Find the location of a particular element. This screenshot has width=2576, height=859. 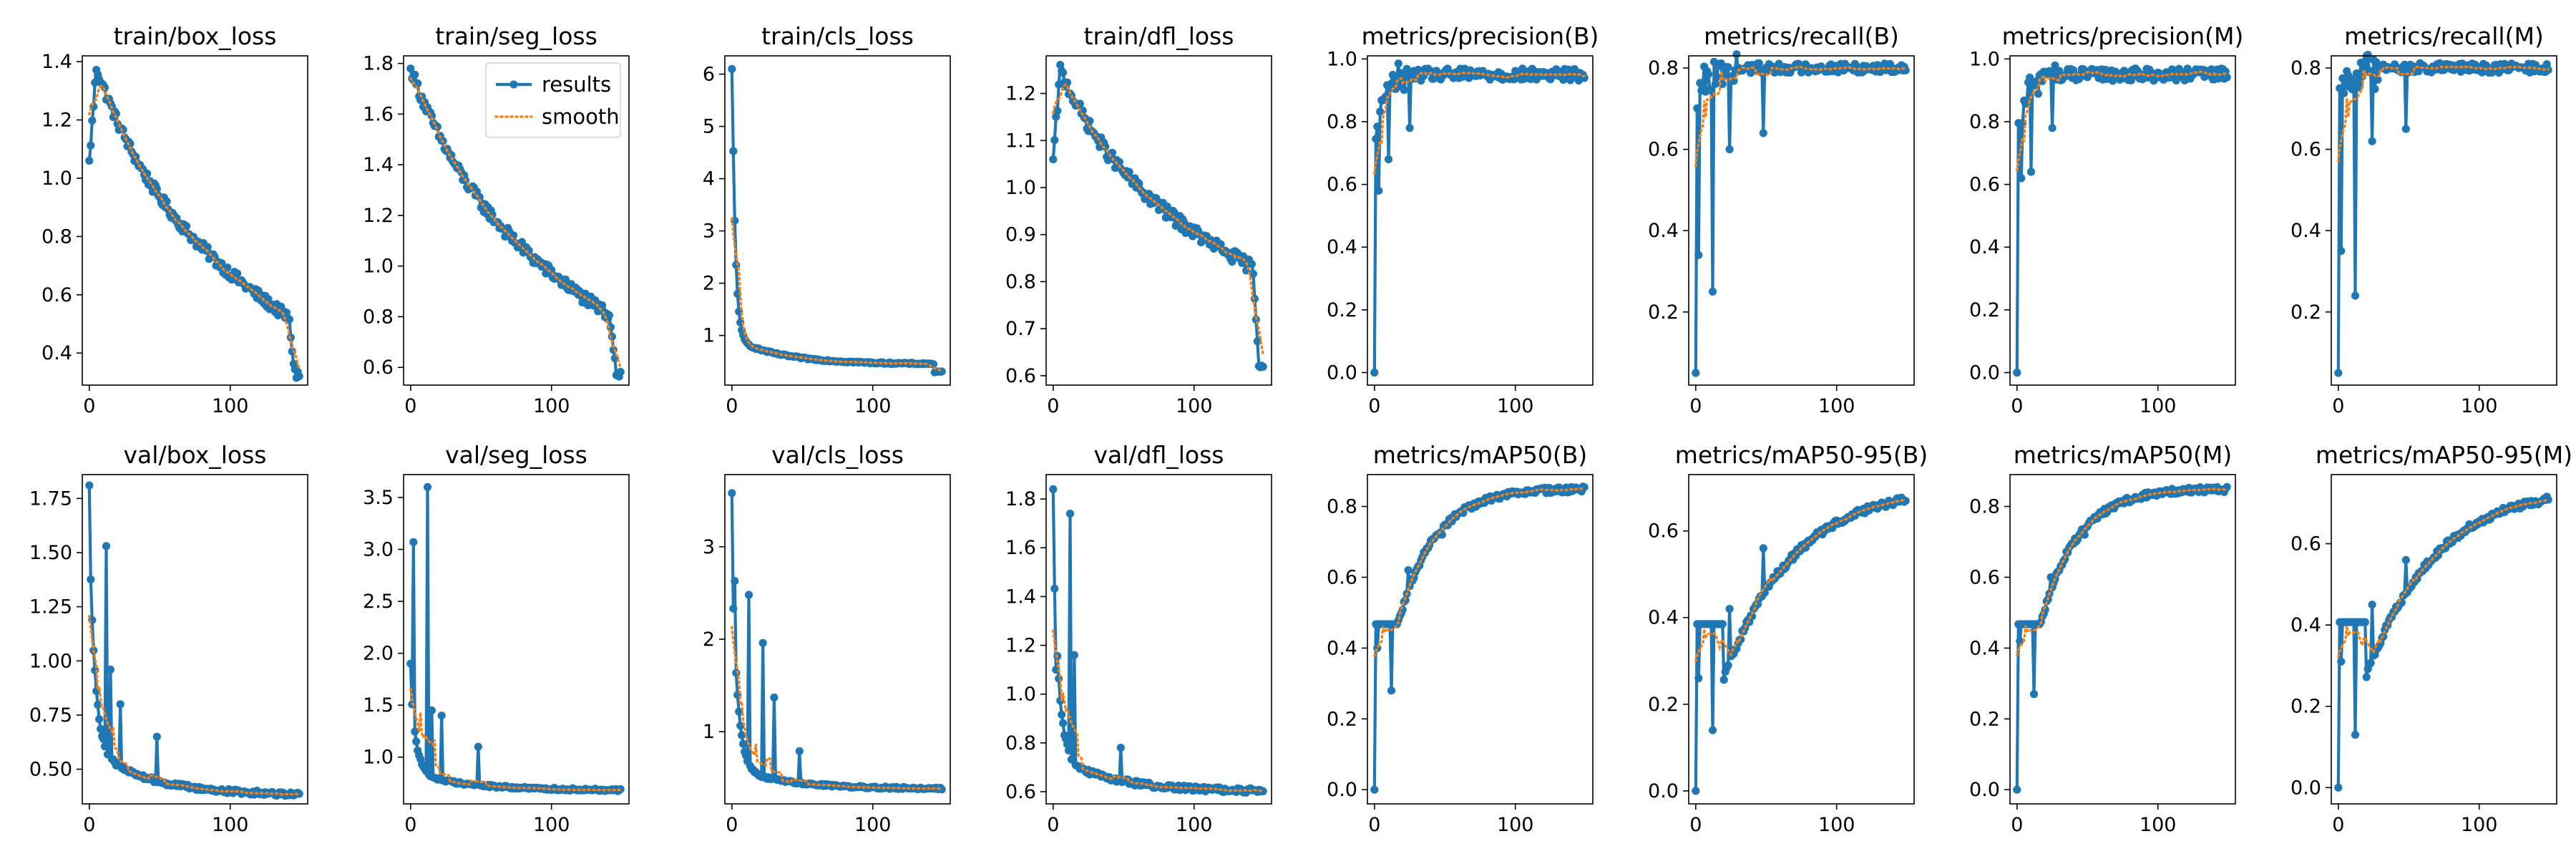

chart-title: metrics/recall(B) is located at coordinates (1801, 36).